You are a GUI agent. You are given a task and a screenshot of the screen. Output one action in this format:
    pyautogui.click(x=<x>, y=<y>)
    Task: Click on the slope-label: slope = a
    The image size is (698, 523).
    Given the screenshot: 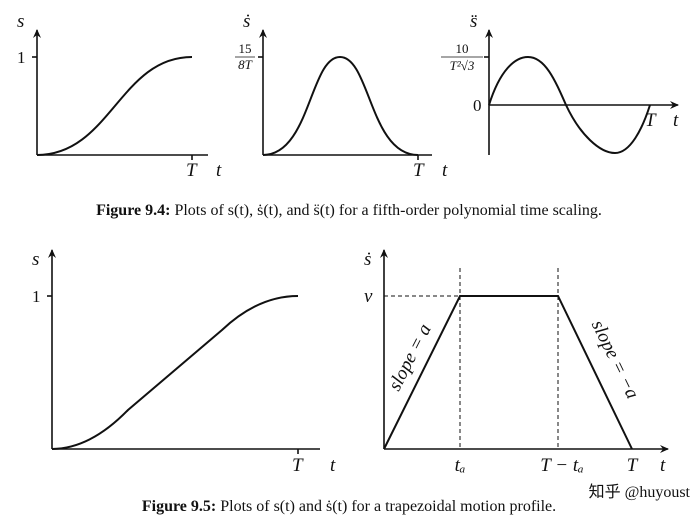 What is the action you would take?
    pyautogui.click(x=409, y=358)
    